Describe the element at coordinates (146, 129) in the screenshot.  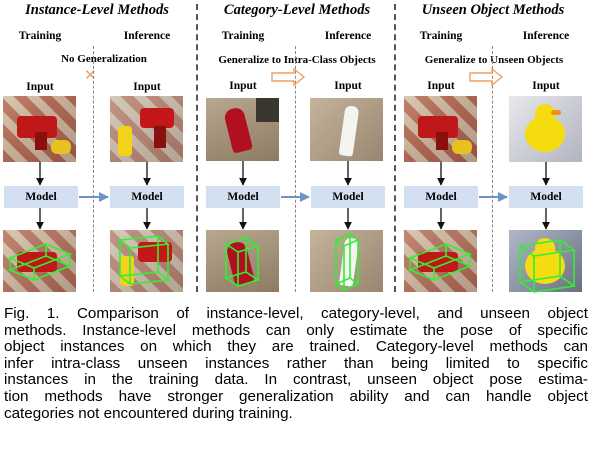
I see `instance-inference-input-image` at that location.